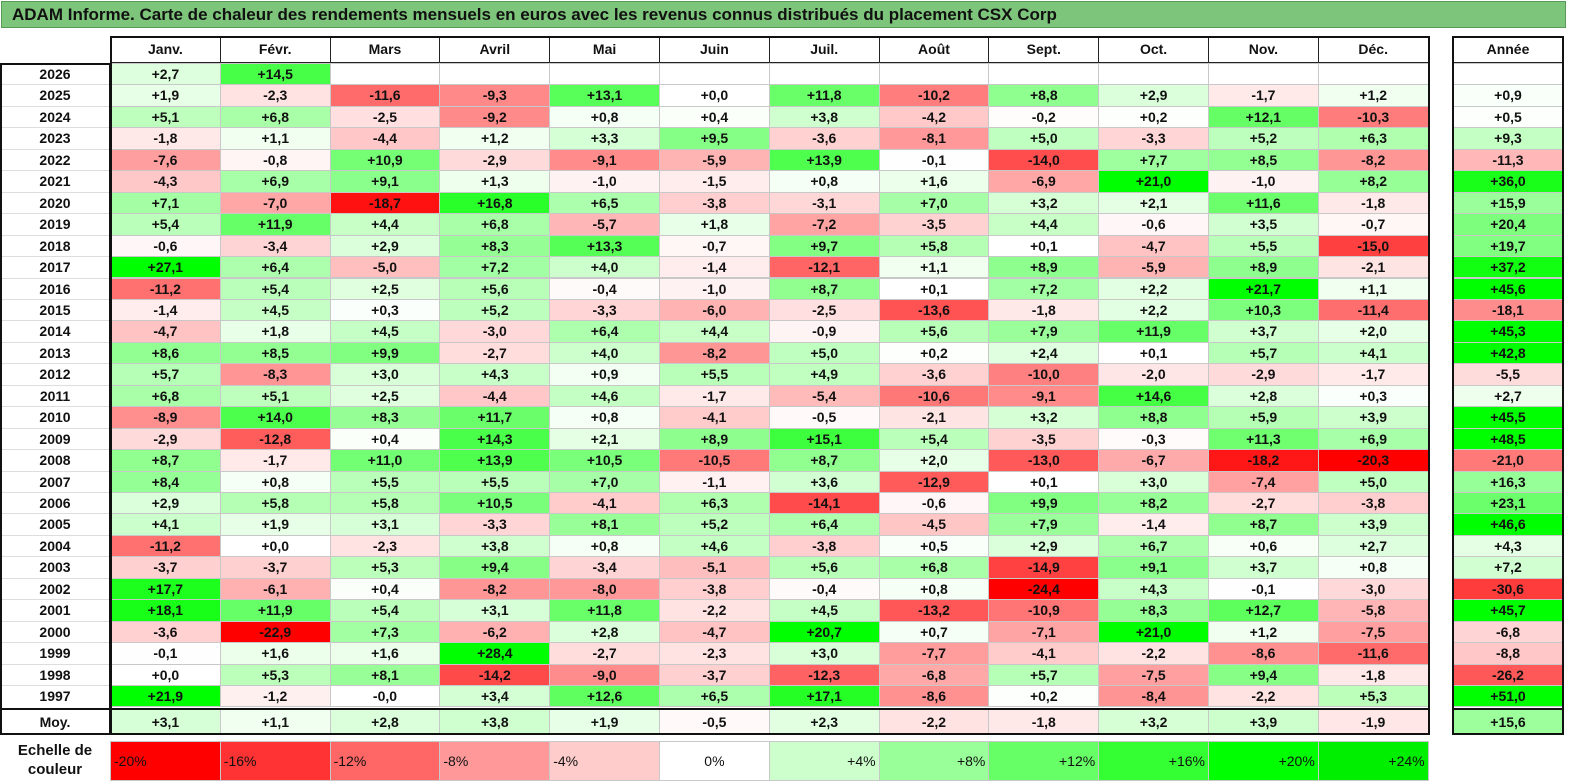 The width and height of the screenshot is (1570, 783). I want to click on heatmap-cell: +17,7, so click(165, 589).